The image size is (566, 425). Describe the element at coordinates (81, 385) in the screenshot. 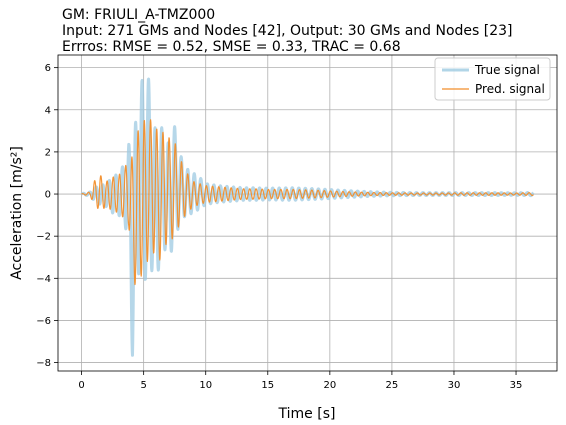

I see `x-tick-label: 0` at that location.